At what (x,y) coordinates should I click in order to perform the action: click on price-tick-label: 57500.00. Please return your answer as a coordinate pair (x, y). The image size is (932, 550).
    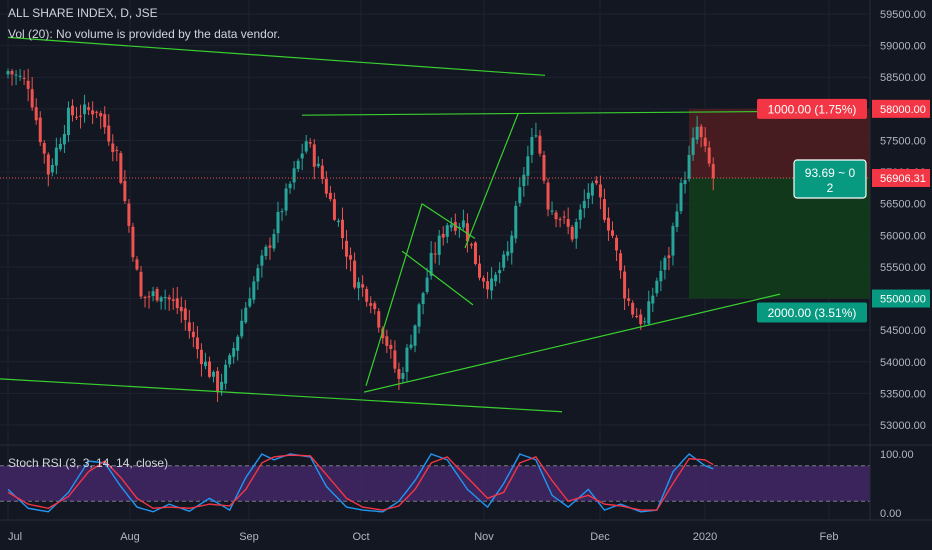
    Looking at the image, I should click on (903, 141).